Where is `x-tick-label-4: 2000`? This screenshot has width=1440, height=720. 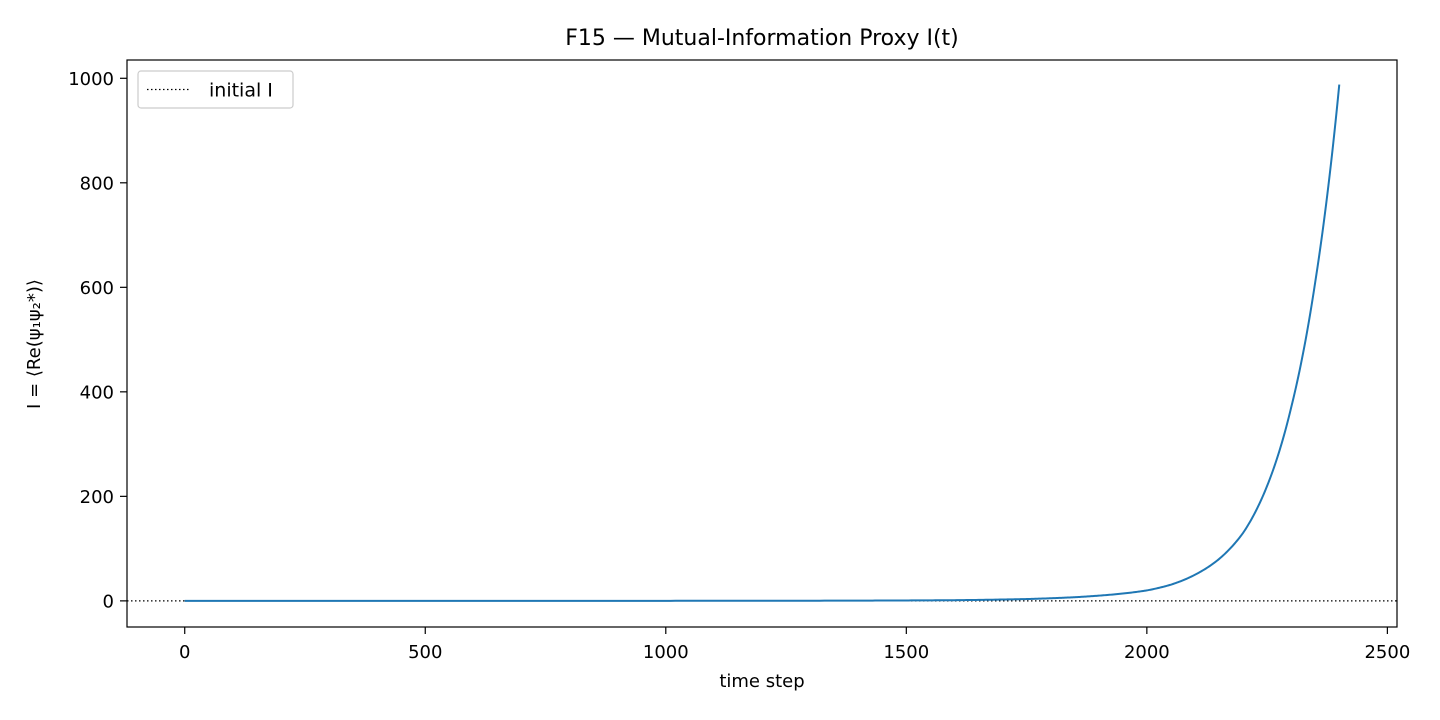 x-tick-label-4: 2000 is located at coordinates (1147, 652).